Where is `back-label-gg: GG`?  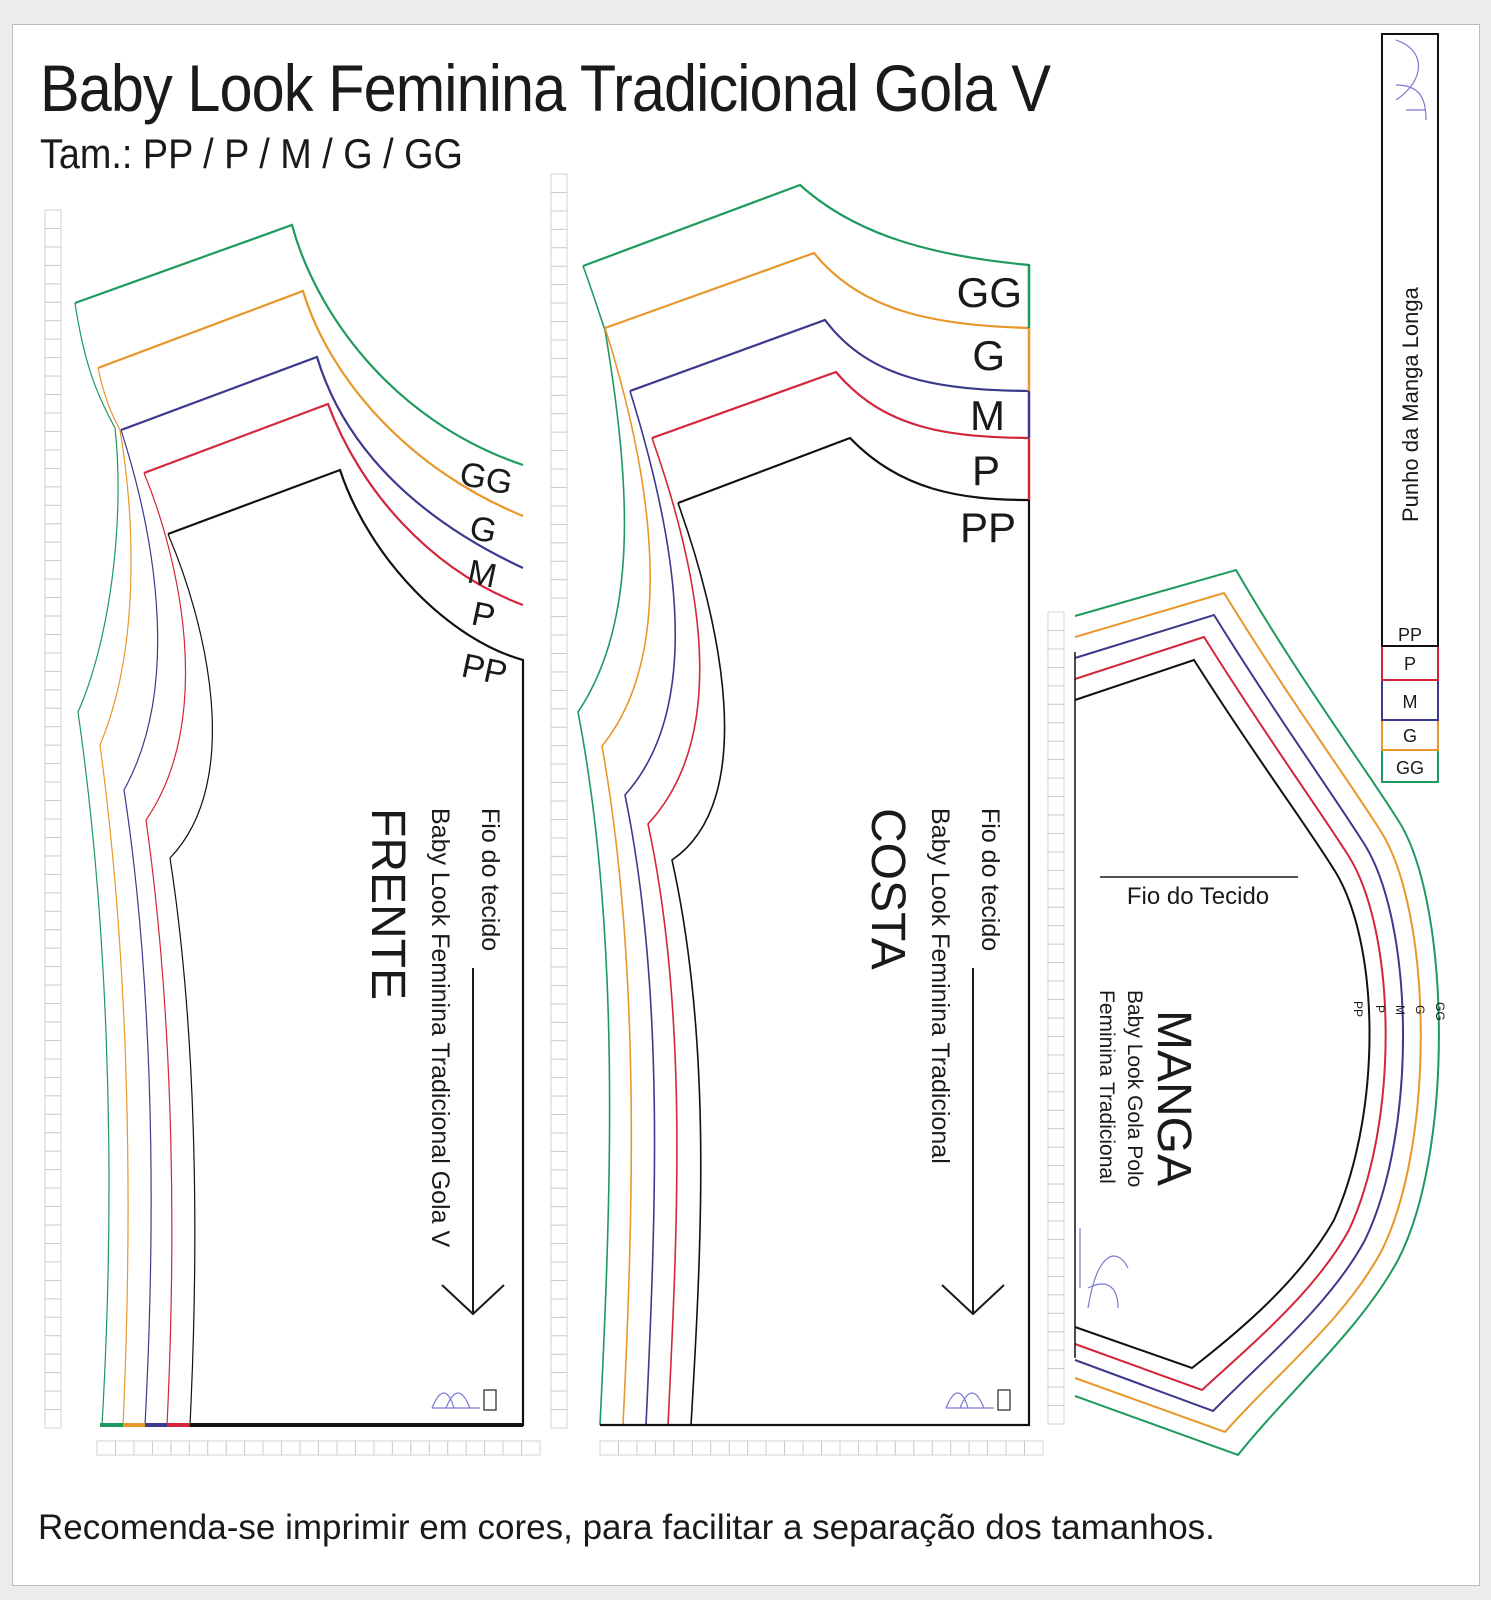
back-label-gg: GG is located at coordinates (989, 292).